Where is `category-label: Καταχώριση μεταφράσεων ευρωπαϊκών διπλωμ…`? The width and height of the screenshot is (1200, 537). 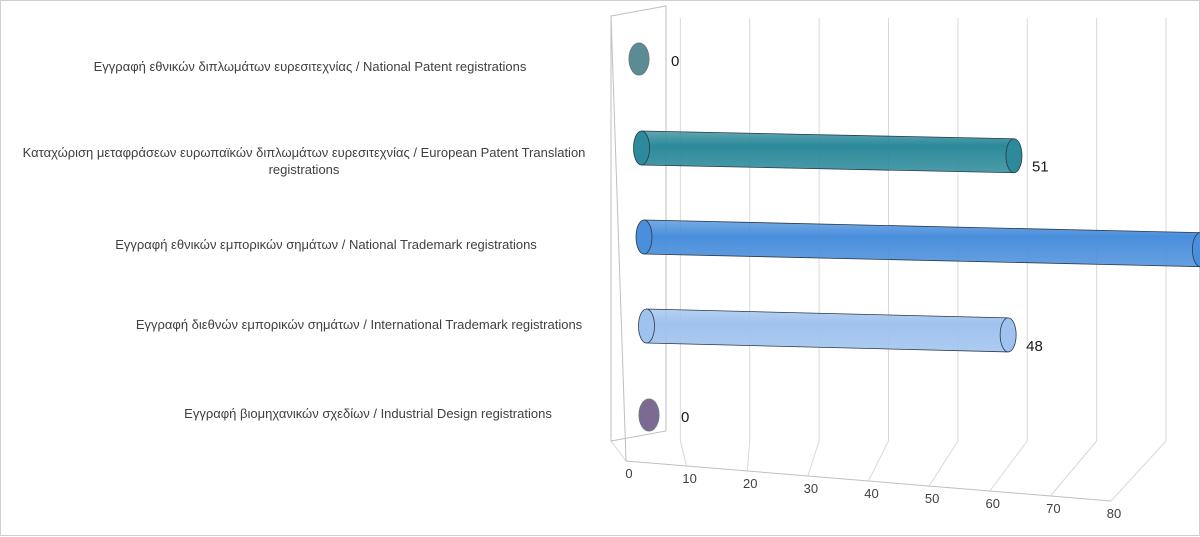
category-label: Καταχώριση μεταφράσεων ευρωπαϊκών διπλωμ… is located at coordinates (304, 161).